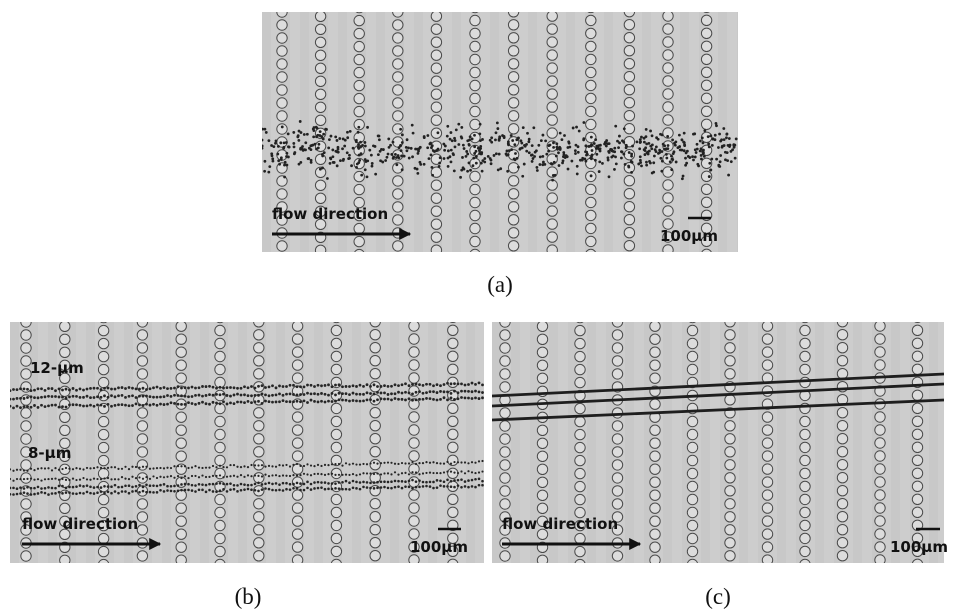  I want to click on particle-stream, so click(718, 385).